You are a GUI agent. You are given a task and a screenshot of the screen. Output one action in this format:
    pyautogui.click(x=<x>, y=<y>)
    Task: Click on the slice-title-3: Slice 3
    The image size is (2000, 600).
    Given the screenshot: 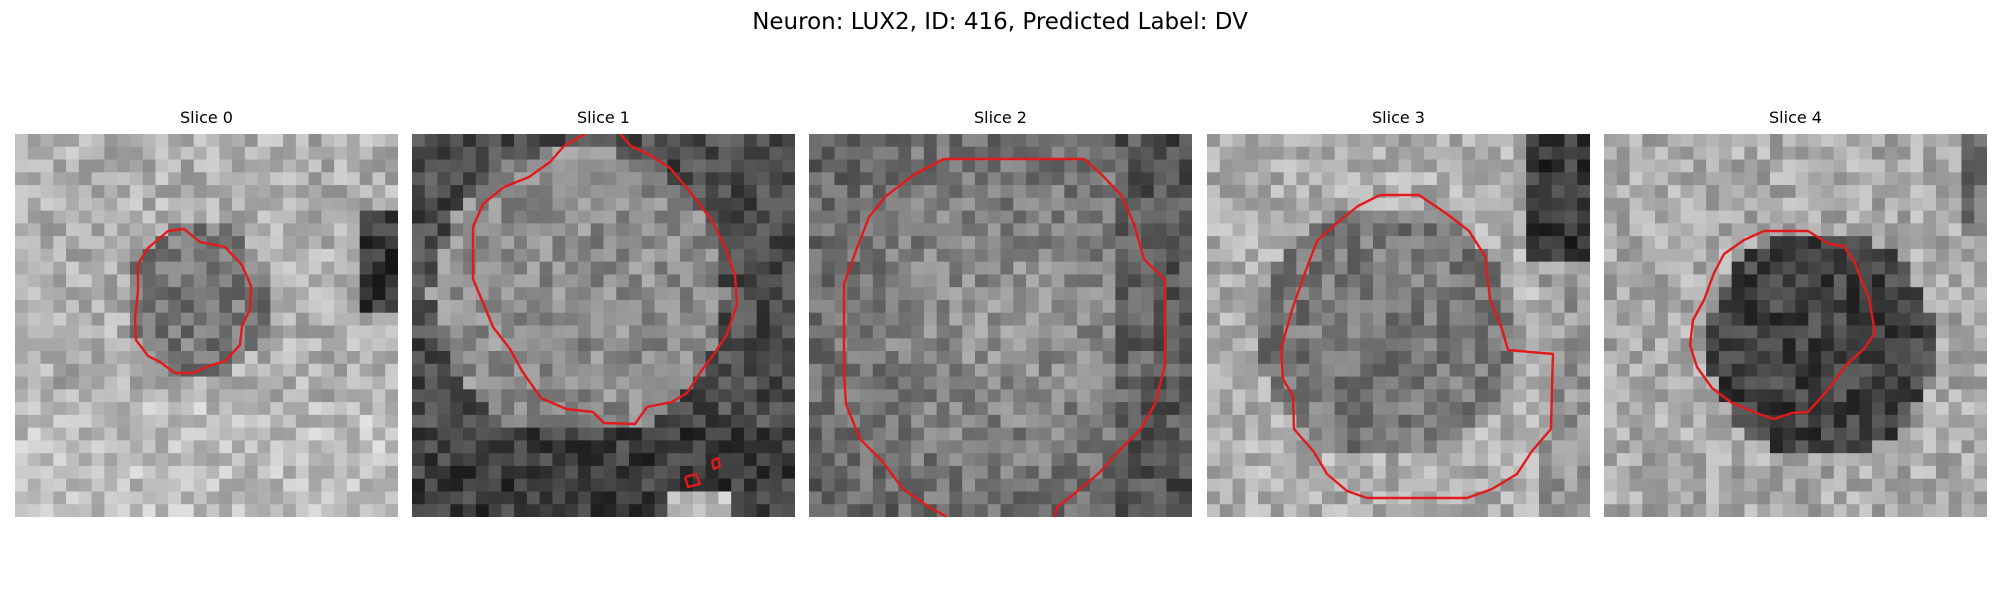 What is the action you would take?
    pyautogui.click(x=1398, y=117)
    